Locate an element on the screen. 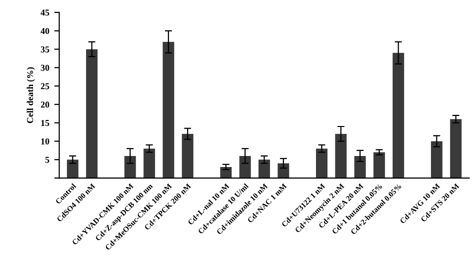 The image size is (474, 276). y-tick-label: 25 is located at coordinates (45, 86).